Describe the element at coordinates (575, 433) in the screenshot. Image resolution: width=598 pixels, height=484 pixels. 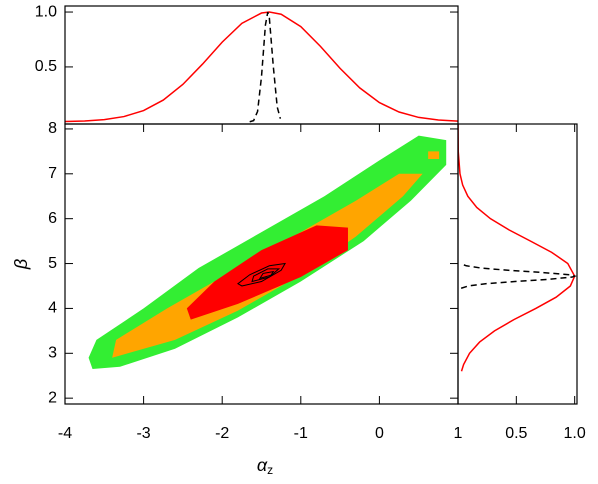
I see `x-tick-label: 1.0` at that location.